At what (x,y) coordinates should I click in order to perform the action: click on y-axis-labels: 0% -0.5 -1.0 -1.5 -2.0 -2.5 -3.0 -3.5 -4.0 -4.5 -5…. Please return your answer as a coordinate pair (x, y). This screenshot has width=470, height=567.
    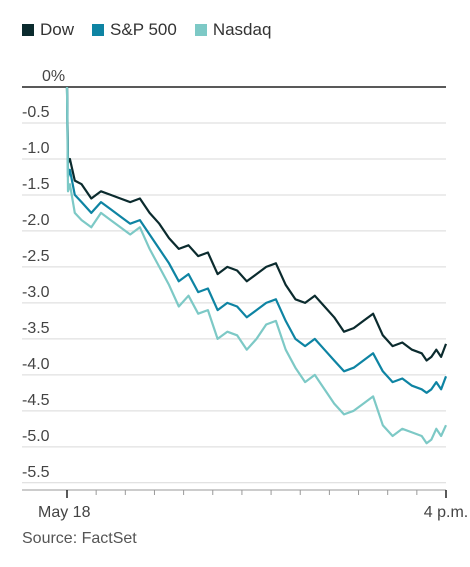
    Looking at the image, I should click on (43, 274).